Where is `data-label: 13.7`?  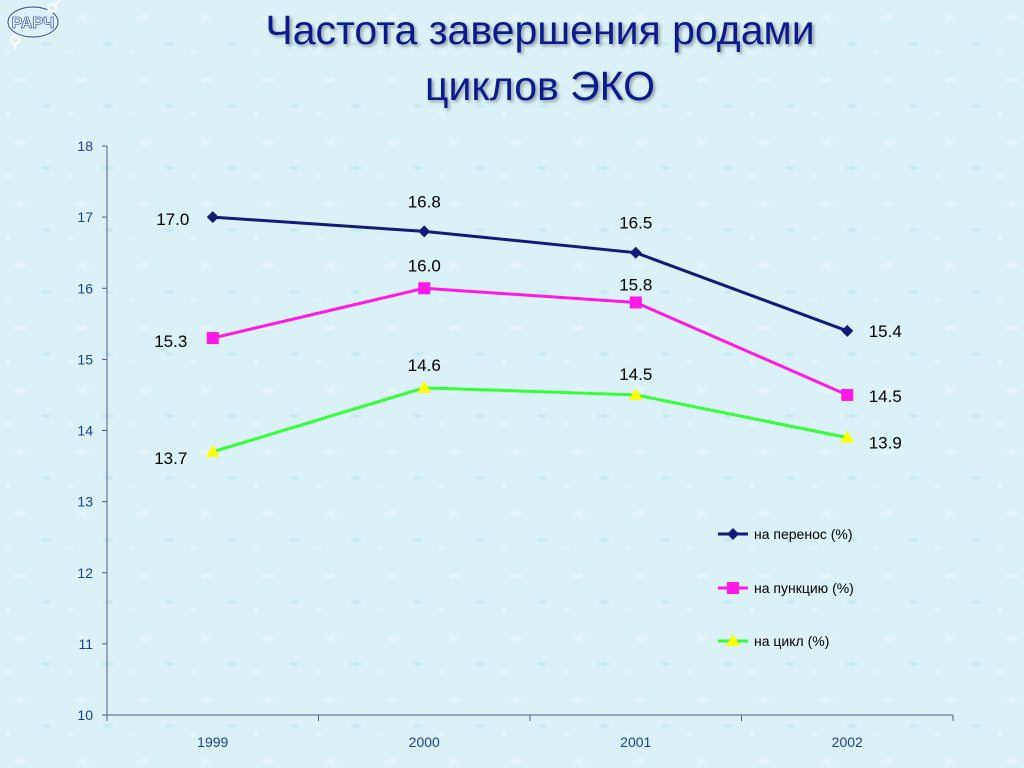 data-label: 13.7 is located at coordinates (170, 458).